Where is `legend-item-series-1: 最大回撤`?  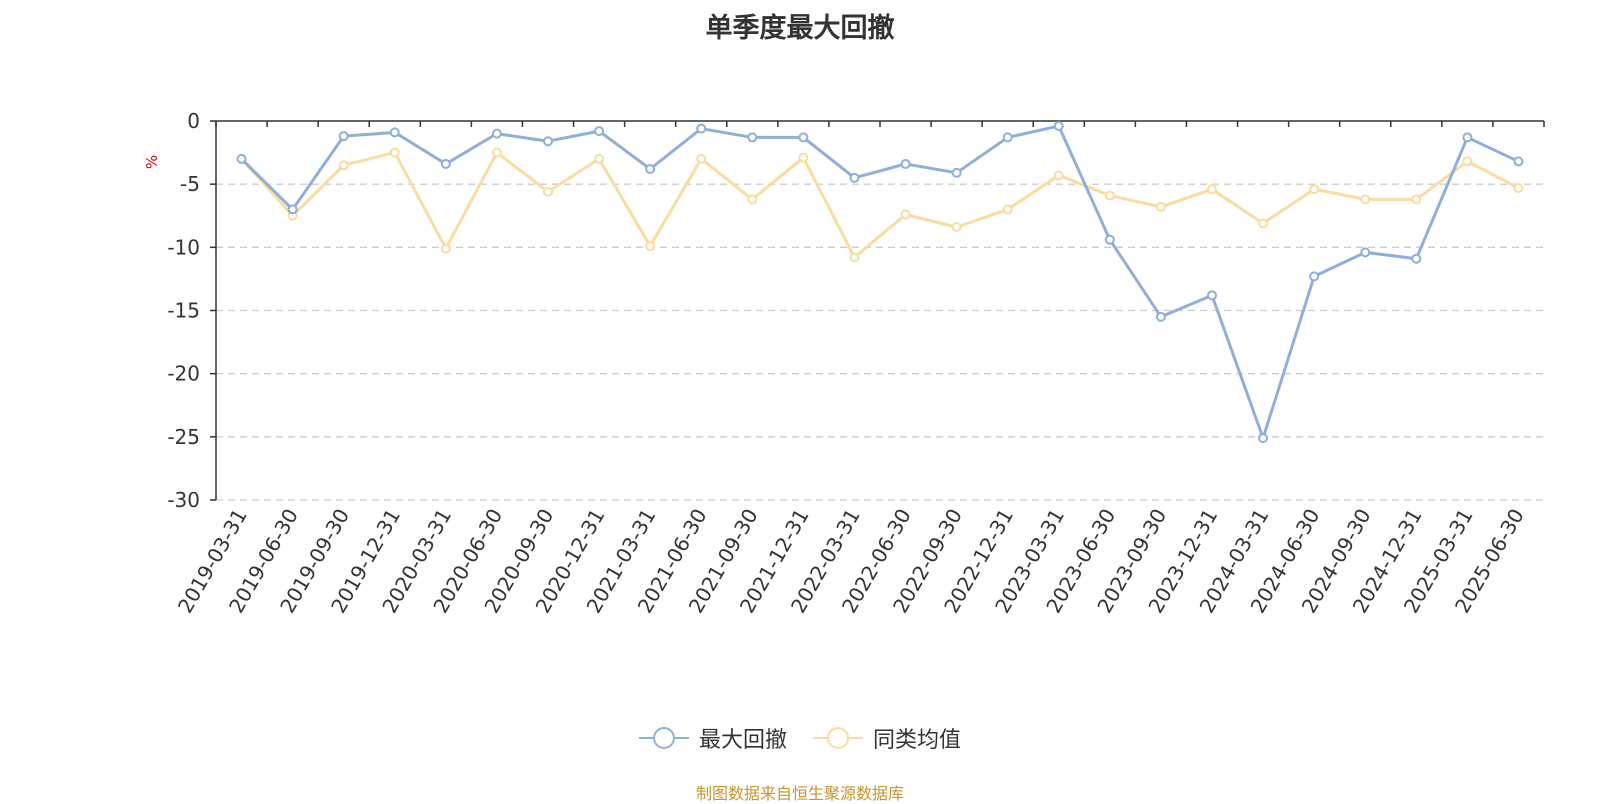
legend-item-series-1: 最大回撤 is located at coordinates (712, 738).